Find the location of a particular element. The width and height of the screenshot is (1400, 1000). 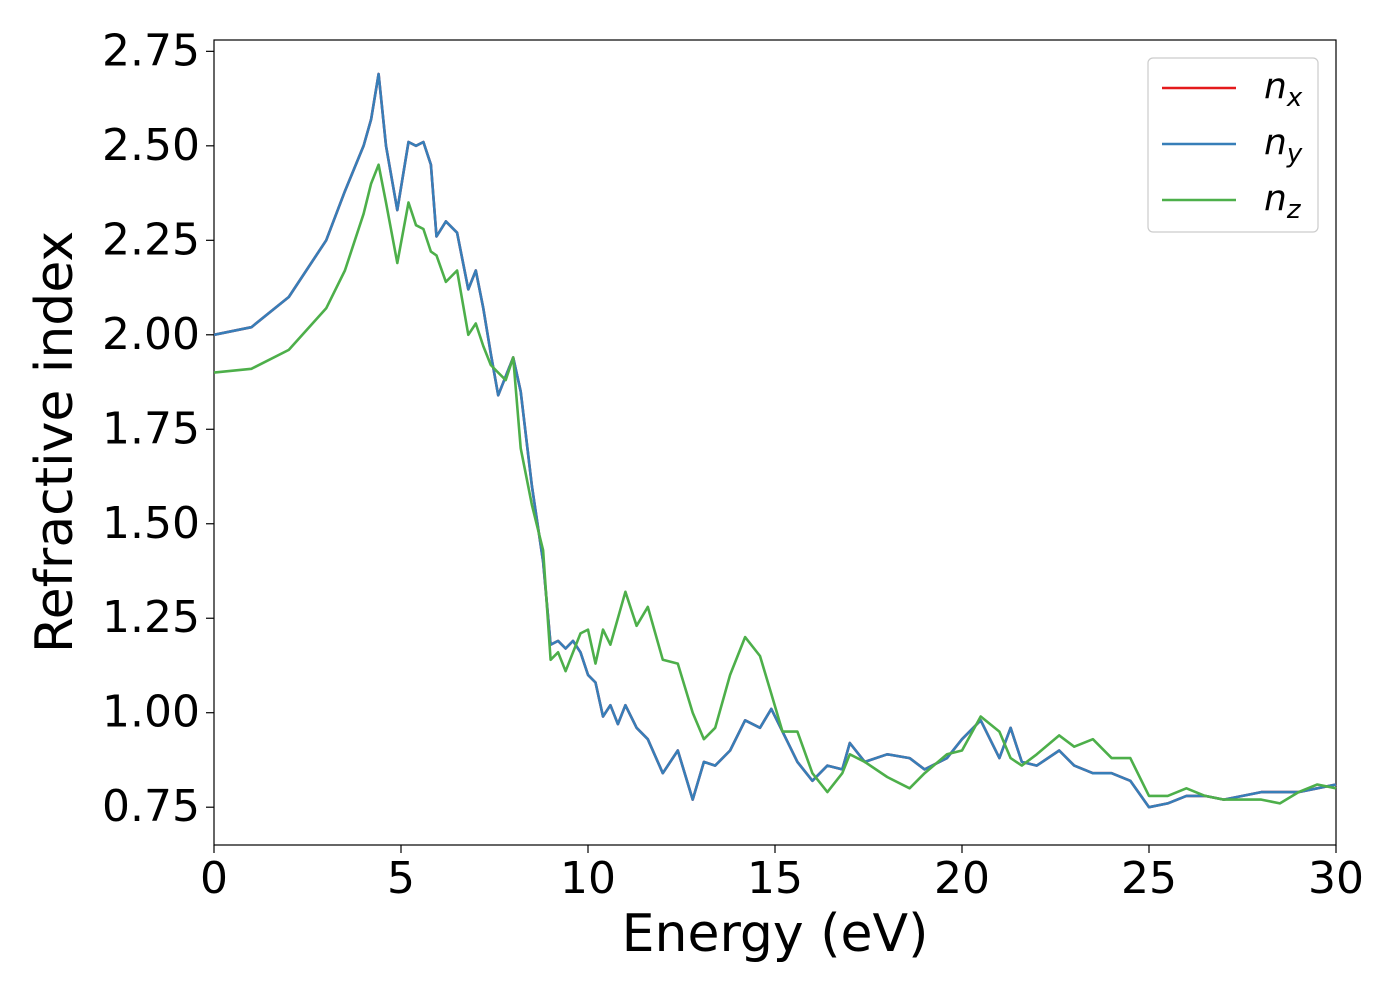

y-tick-label: 2.00 is located at coordinates (151, 334).